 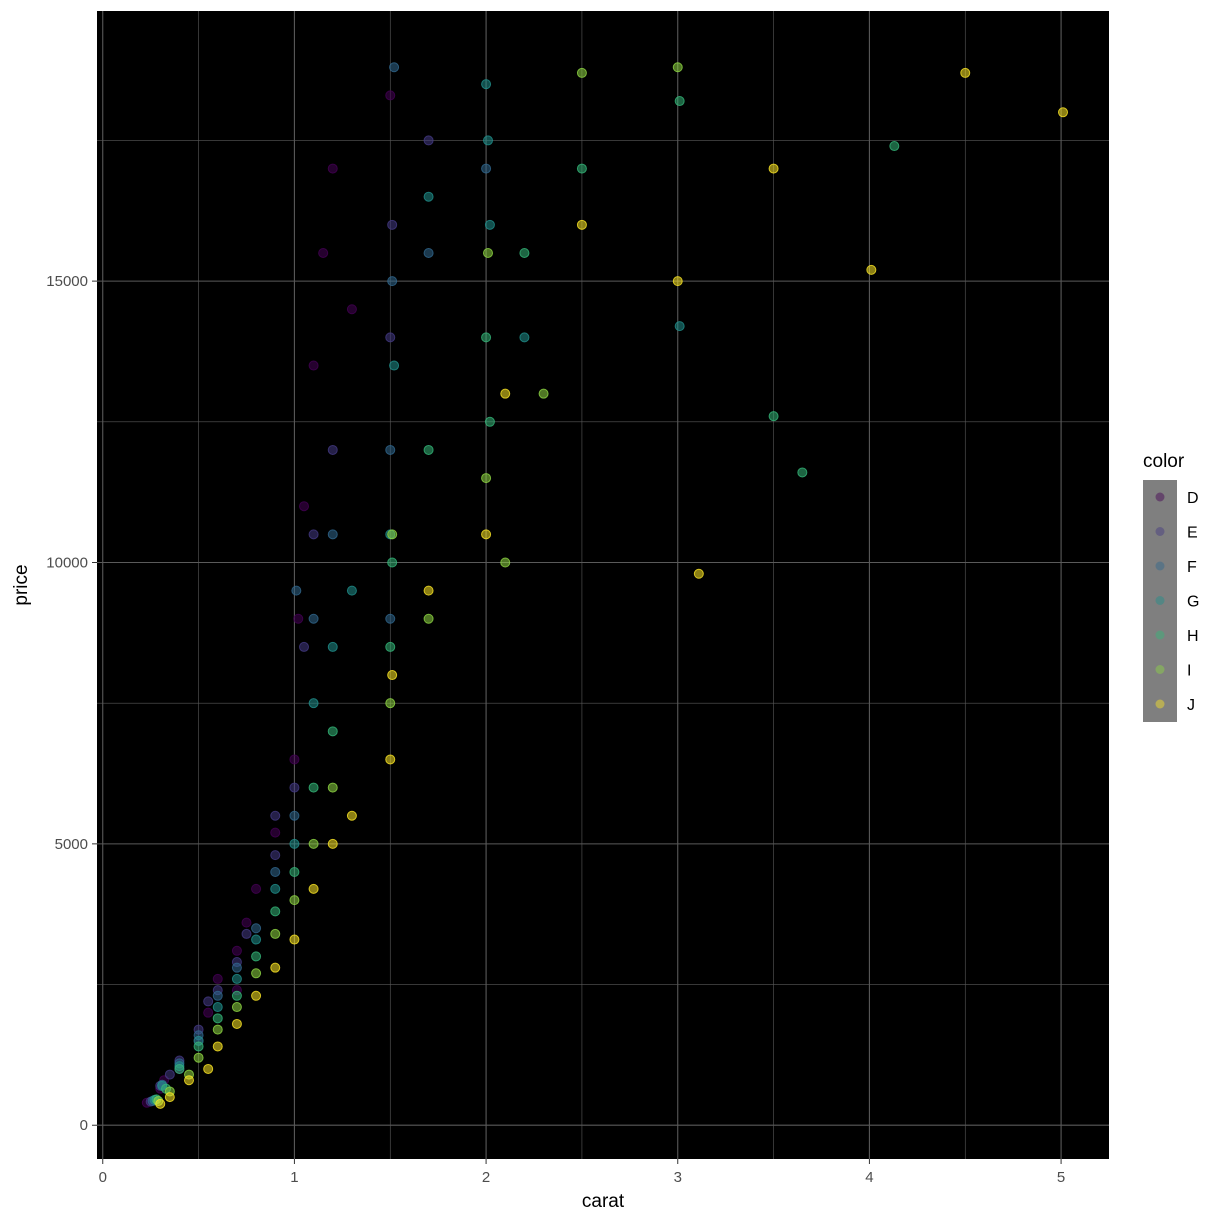 What do you see at coordinates (1191, 705) in the screenshot?
I see `legend-label: J` at bounding box center [1191, 705].